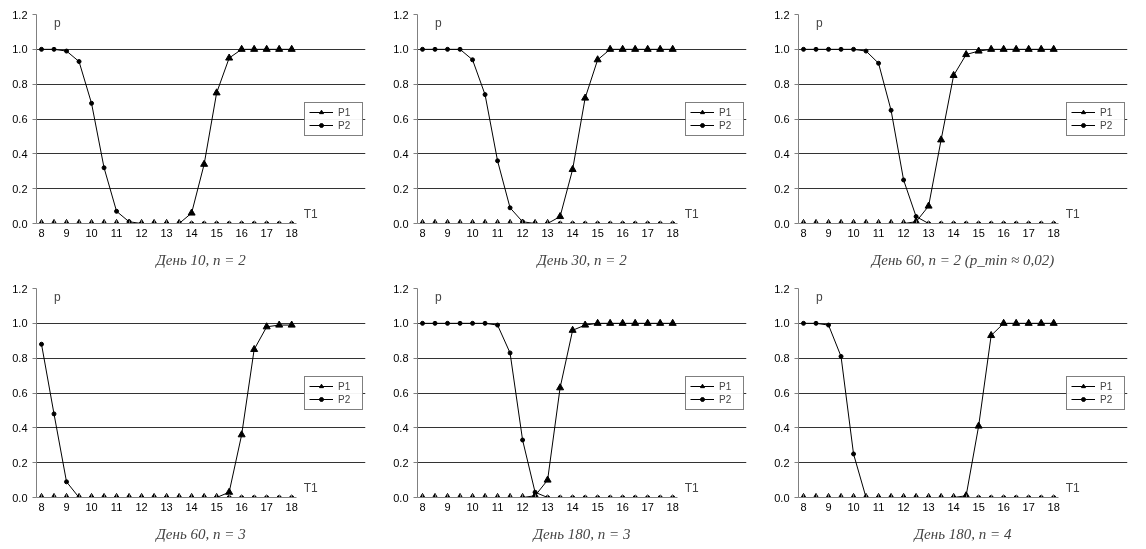 This screenshot has width=1146, height=549. What do you see at coordinates (962, 533) in the screenshot?
I see `text: День 180, n = 4` at bounding box center [962, 533].